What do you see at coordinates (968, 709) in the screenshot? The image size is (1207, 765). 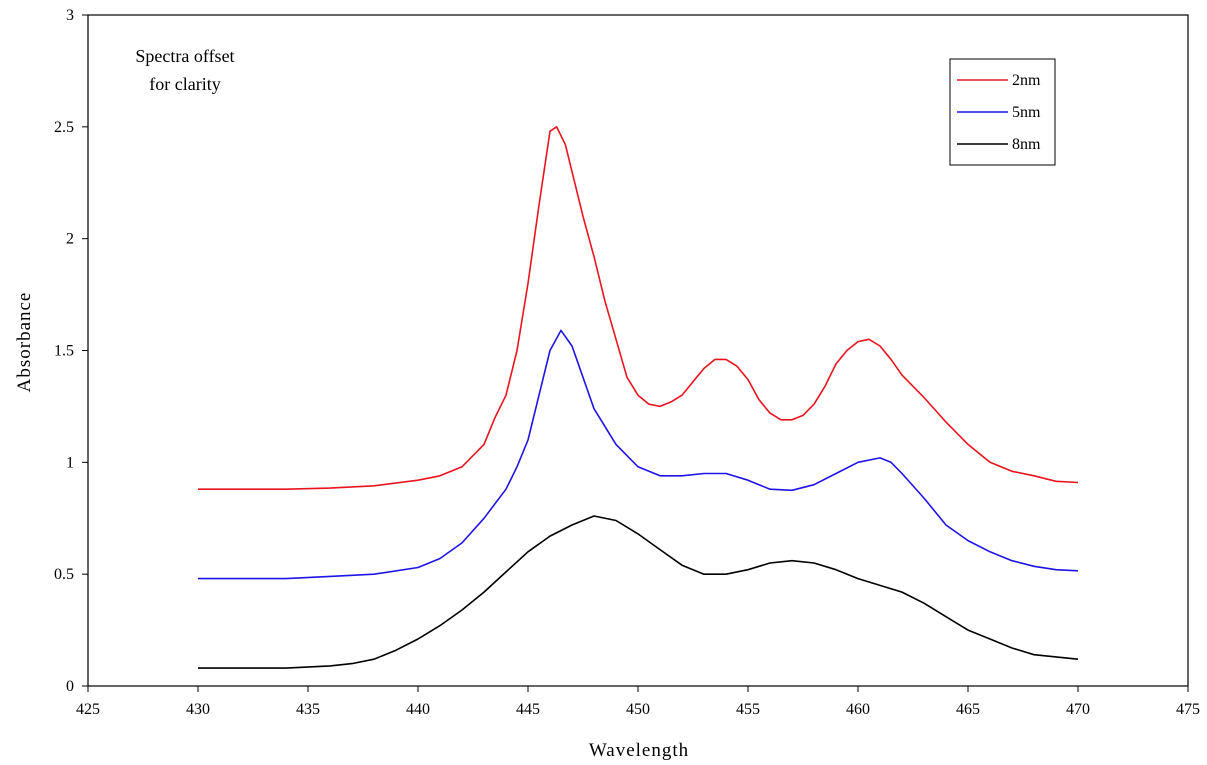 I see `x-tick-label: 465` at bounding box center [968, 709].